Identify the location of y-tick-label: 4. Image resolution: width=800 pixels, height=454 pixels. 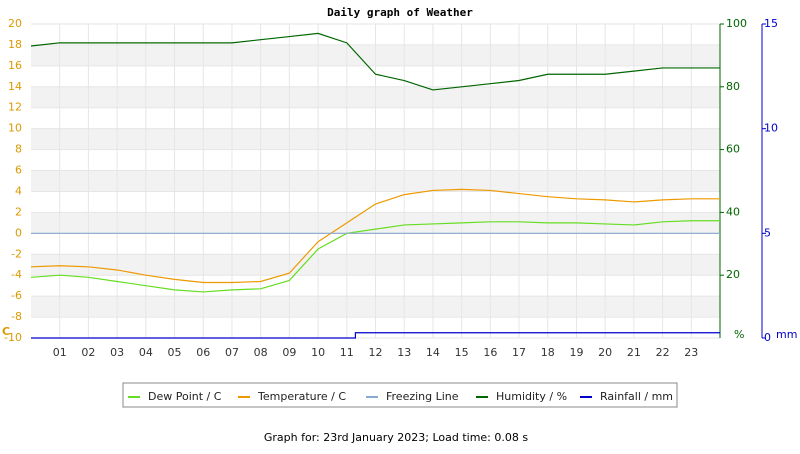
(18, 190).